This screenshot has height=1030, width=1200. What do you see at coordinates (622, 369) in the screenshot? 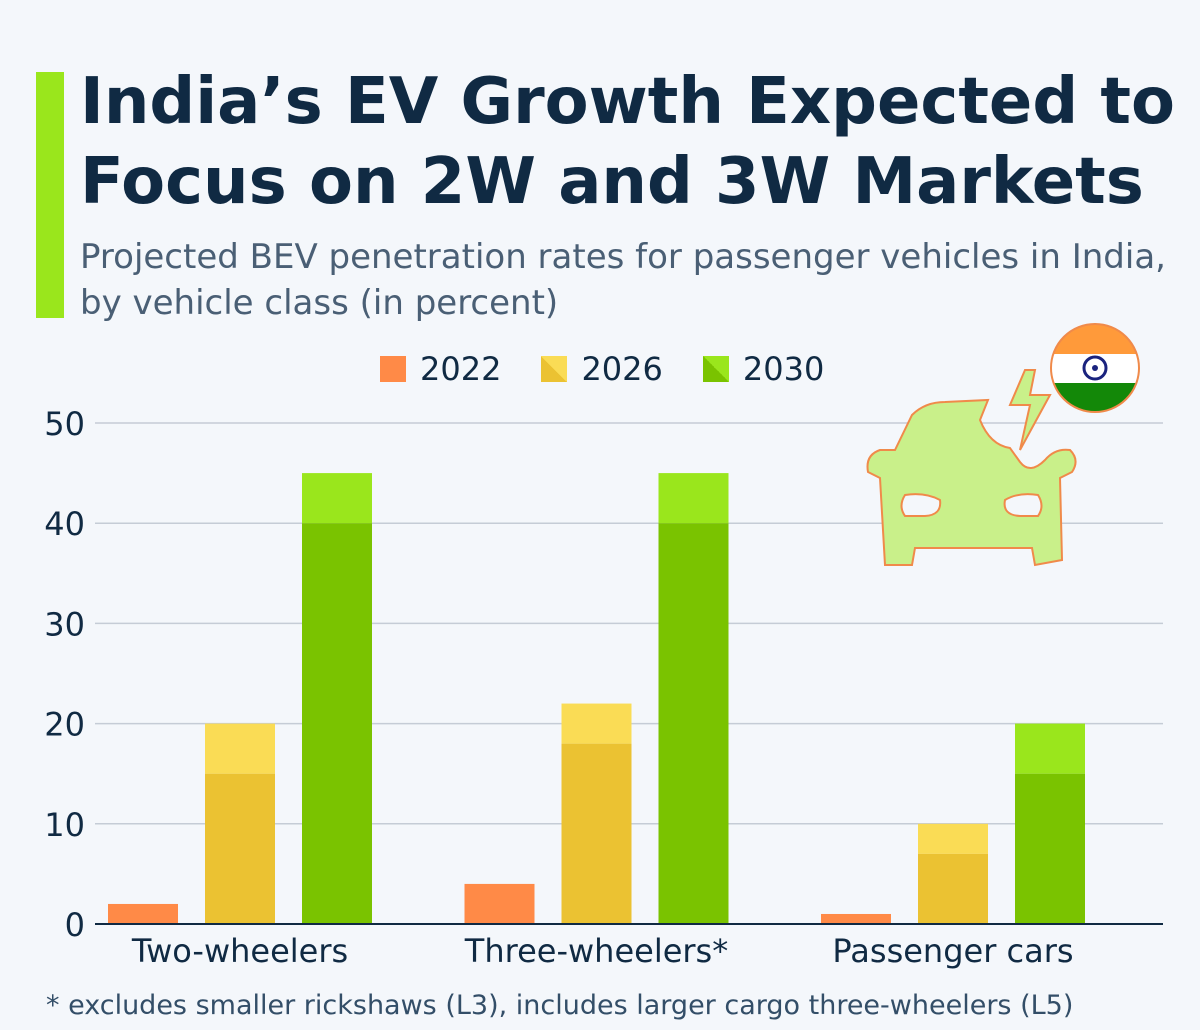
I see `legend-label: 2026` at bounding box center [622, 369].